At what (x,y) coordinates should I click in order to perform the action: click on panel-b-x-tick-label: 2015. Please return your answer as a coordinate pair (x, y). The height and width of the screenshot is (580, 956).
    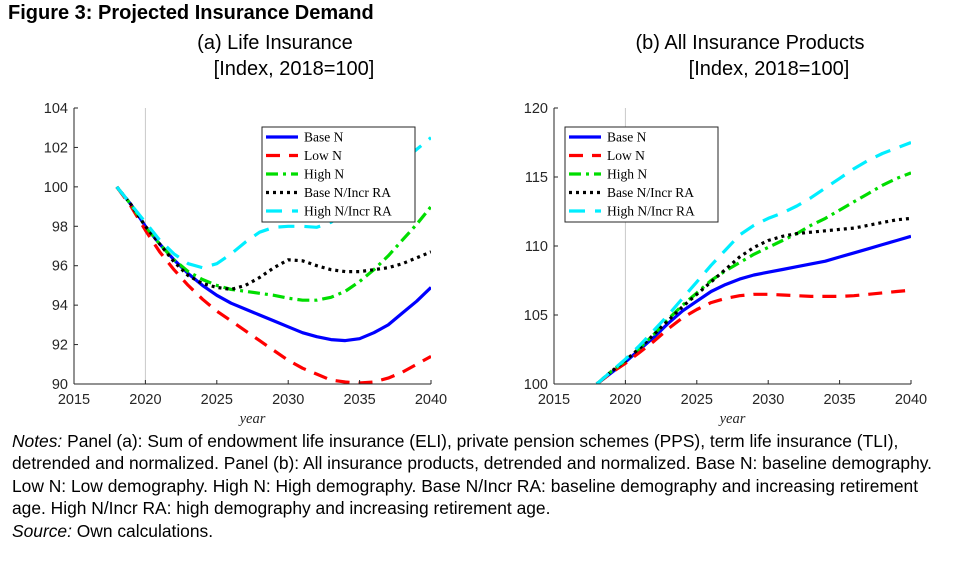
    Looking at the image, I should click on (554, 400).